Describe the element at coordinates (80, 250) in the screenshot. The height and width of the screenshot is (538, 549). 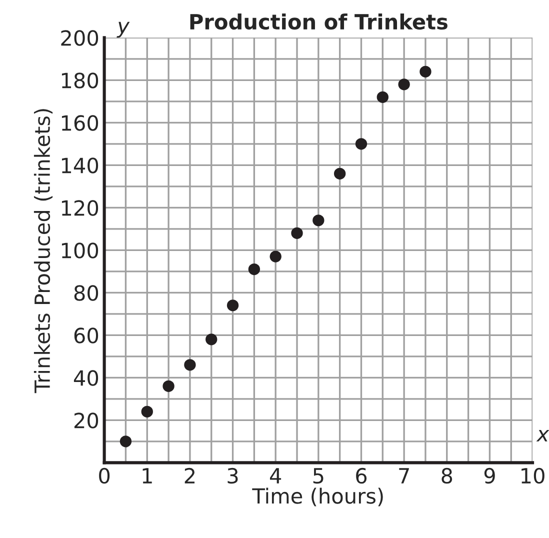
I see `y-tick-label: 100` at that location.